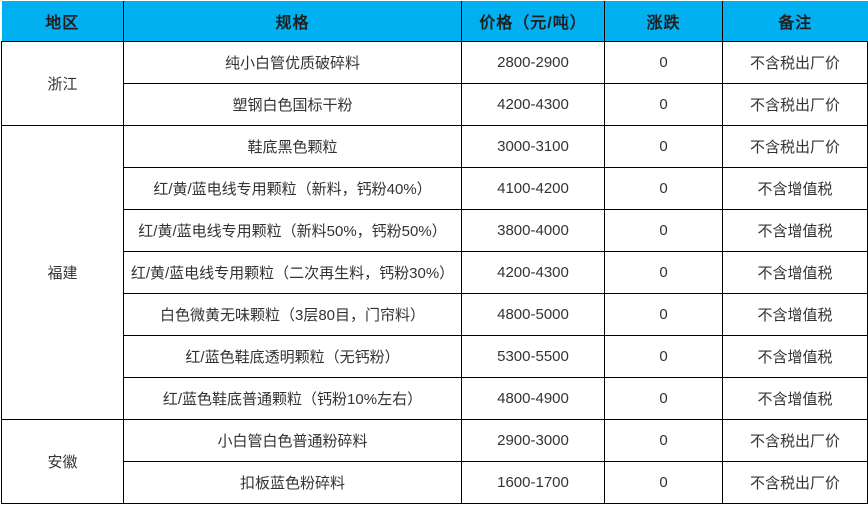  Describe the element at coordinates (62, 21) in the screenshot. I see `header-cell-region: 地区` at that location.